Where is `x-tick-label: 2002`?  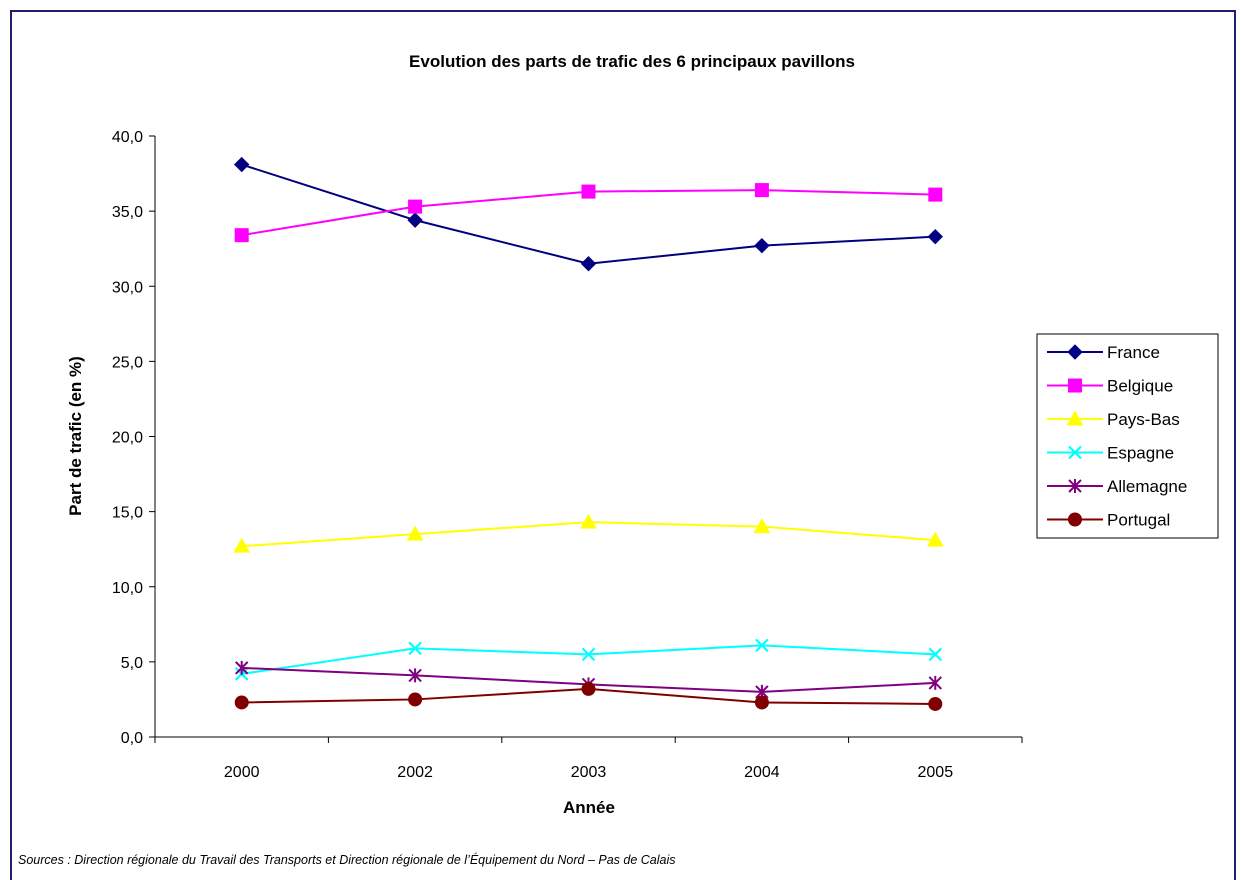
x-tick-label: 2002 is located at coordinates (415, 772).